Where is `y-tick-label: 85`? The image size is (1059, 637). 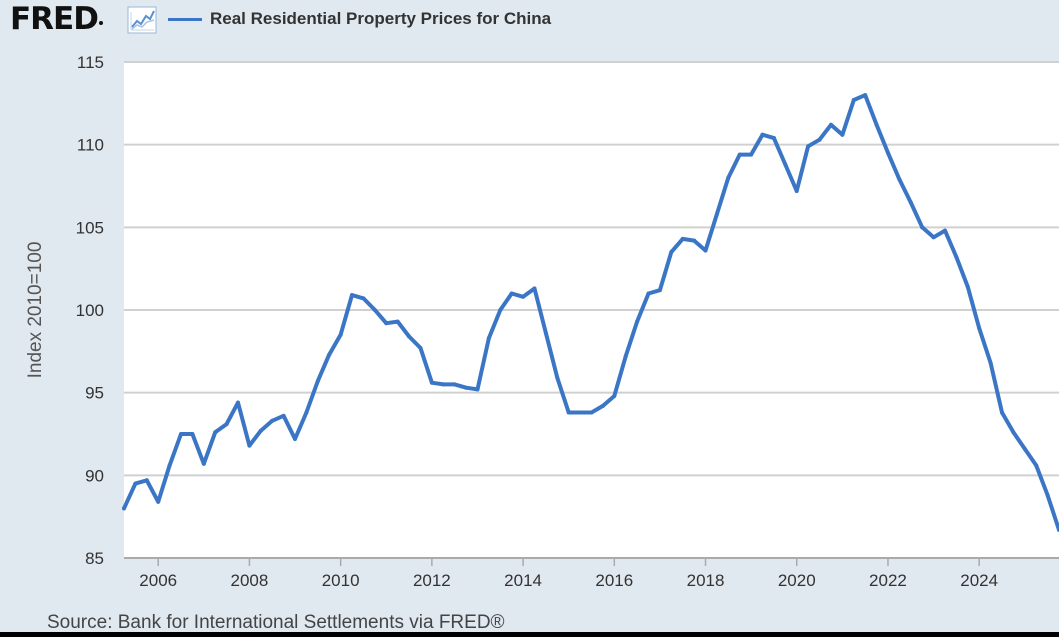 y-tick-label: 85 is located at coordinates (94, 558).